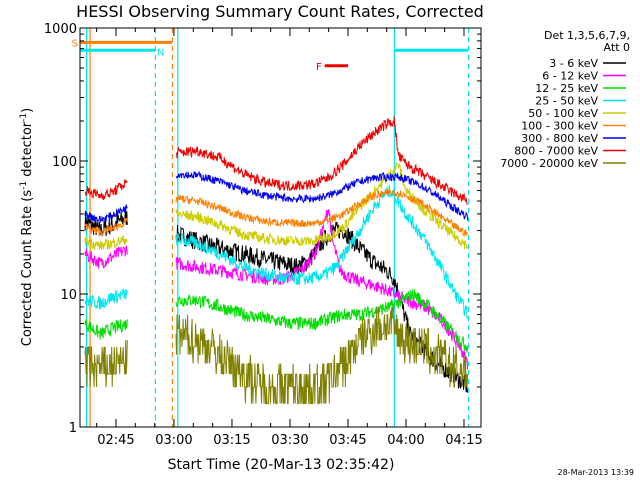 Image resolution: width=640 pixels, height=480 pixels. Describe the element at coordinates (160, 52) in the screenshot. I see `flag-label-n: N` at that location.